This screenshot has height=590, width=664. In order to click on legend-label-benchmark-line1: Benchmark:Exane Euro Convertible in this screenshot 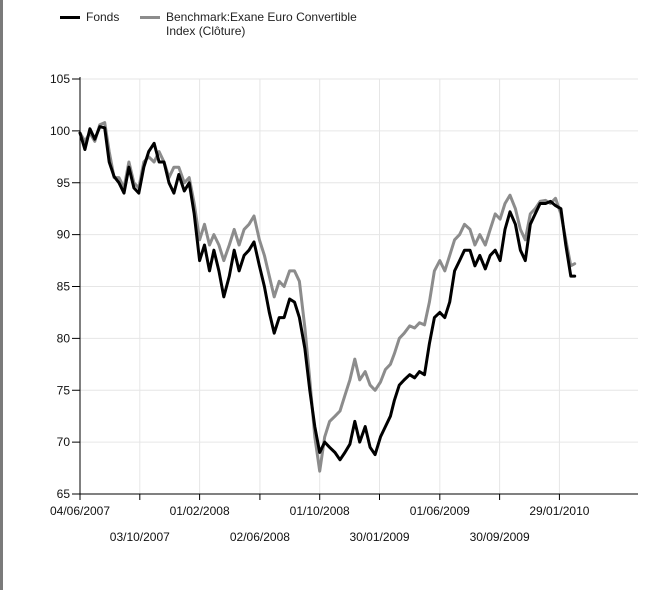, I will do `click(261, 17)`.